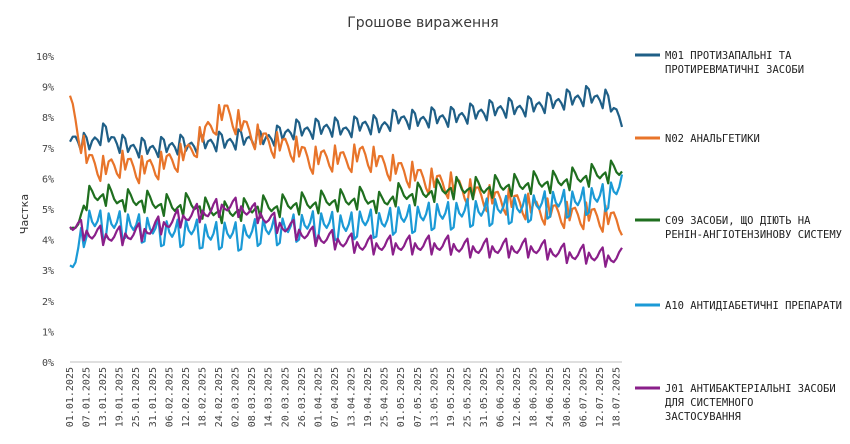 The width and height of the screenshot is (850, 444). Describe the element at coordinates (501, 397) in the screenshot. I see `x-tick-label: 06.06.2025` at that location.